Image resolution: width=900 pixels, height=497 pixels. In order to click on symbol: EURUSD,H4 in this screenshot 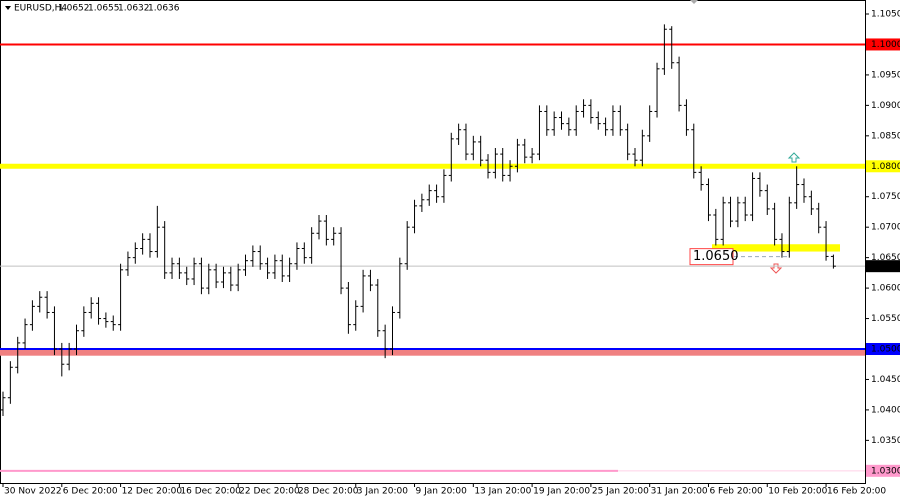, I will do `click(40, 9)`.